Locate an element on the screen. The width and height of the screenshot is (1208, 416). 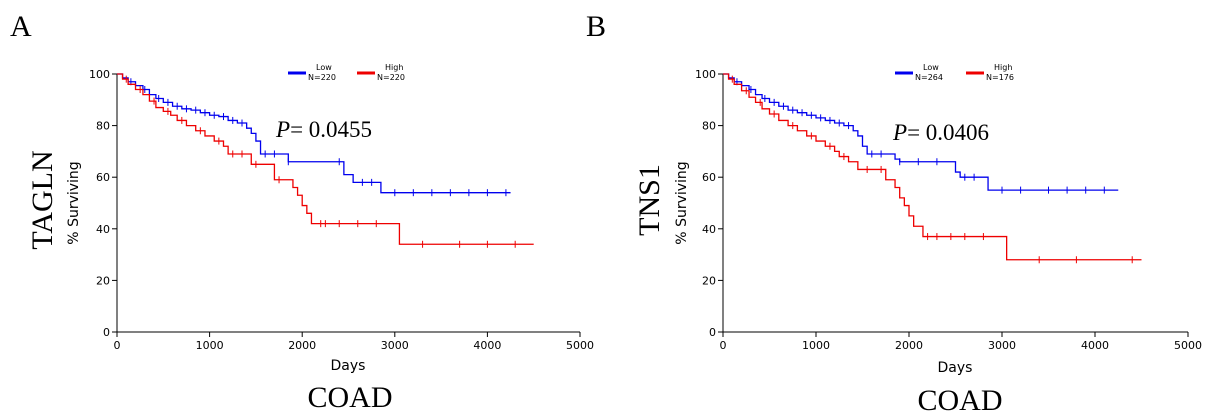
legend: Low N=264 High N=176 is located at coordinates (954, 72).